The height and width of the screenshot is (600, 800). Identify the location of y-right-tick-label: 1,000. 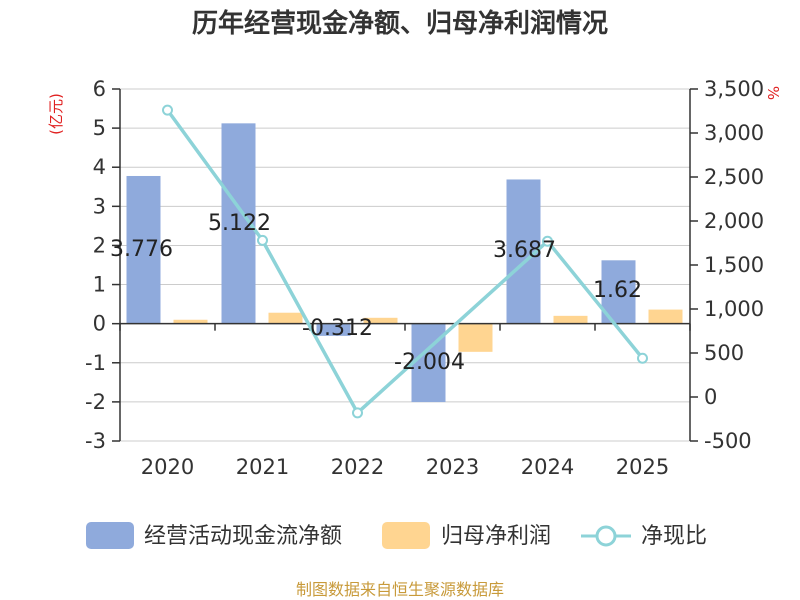
(734, 309).